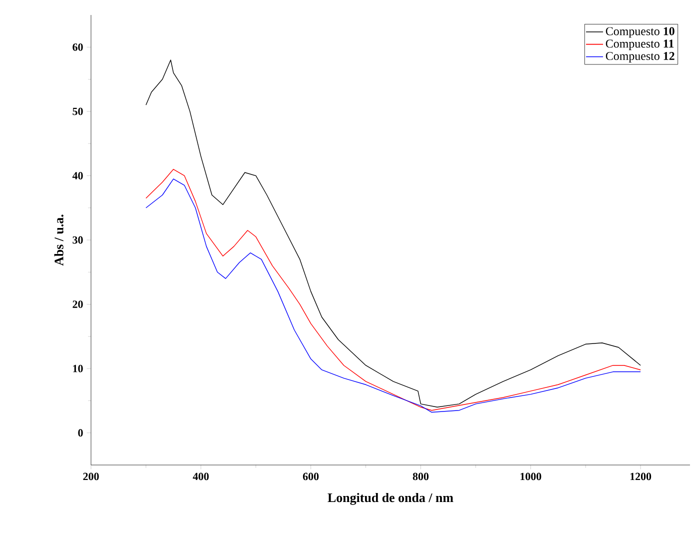  Describe the element at coordinates (77, 240) in the screenshot. I see `y-tick-label: 30` at that location.